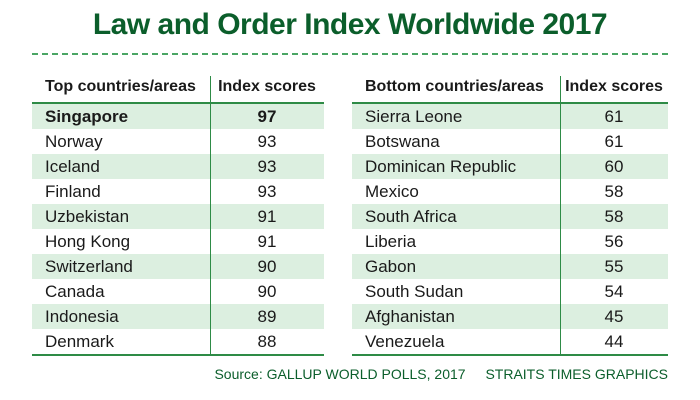 This screenshot has width=700, height=400. I want to click on table-row: Iceland 93, so click(178, 166).